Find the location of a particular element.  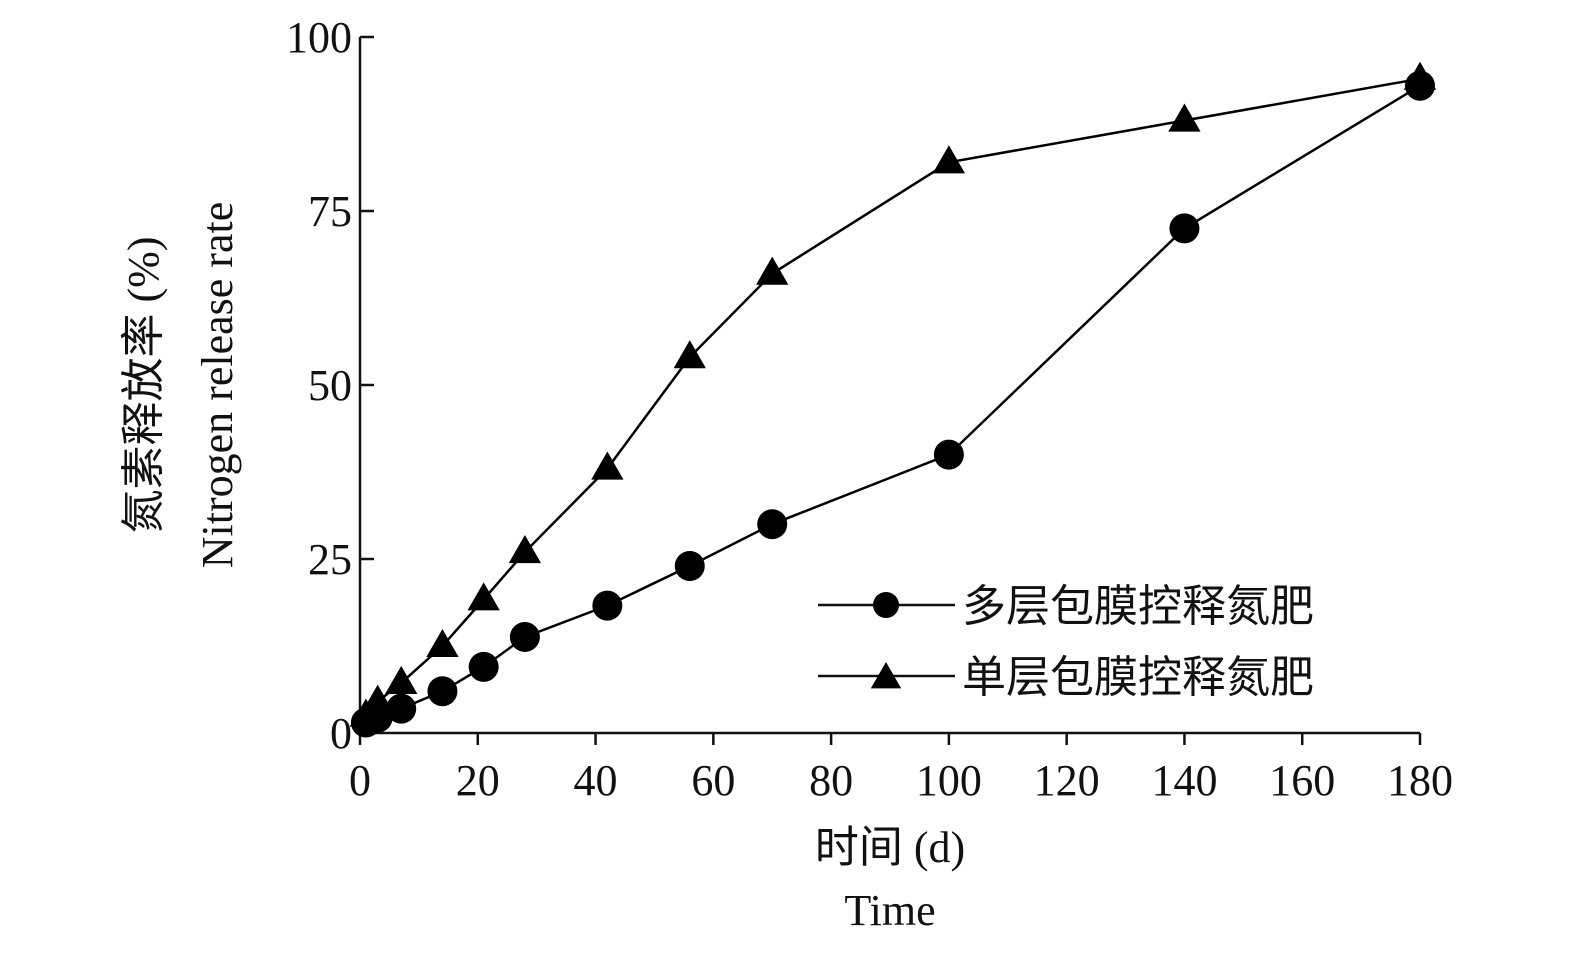

x-tick-label: 80 is located at coordinates (831, 780).